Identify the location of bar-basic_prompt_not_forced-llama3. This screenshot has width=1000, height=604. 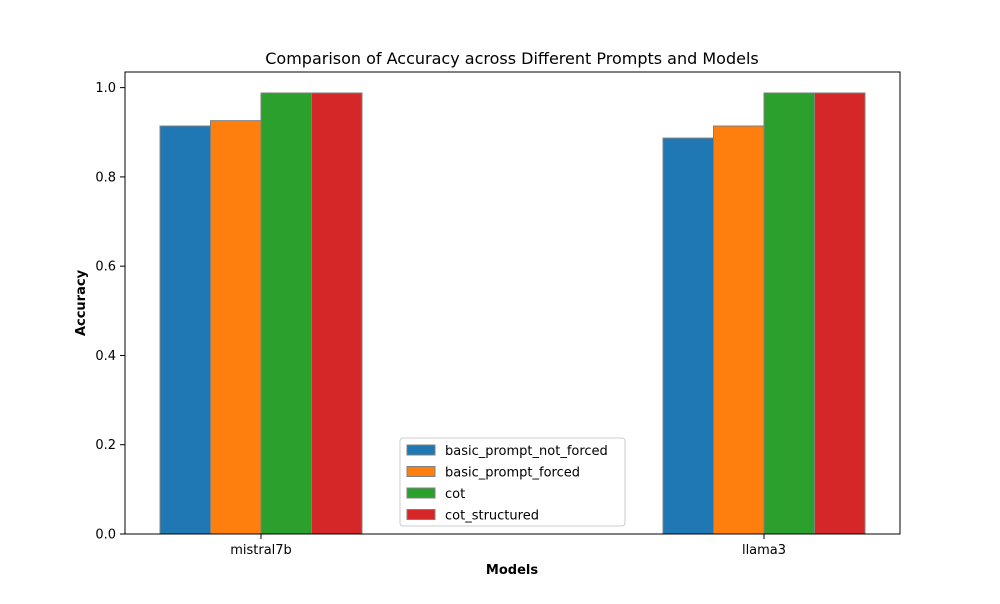
(688, 336).